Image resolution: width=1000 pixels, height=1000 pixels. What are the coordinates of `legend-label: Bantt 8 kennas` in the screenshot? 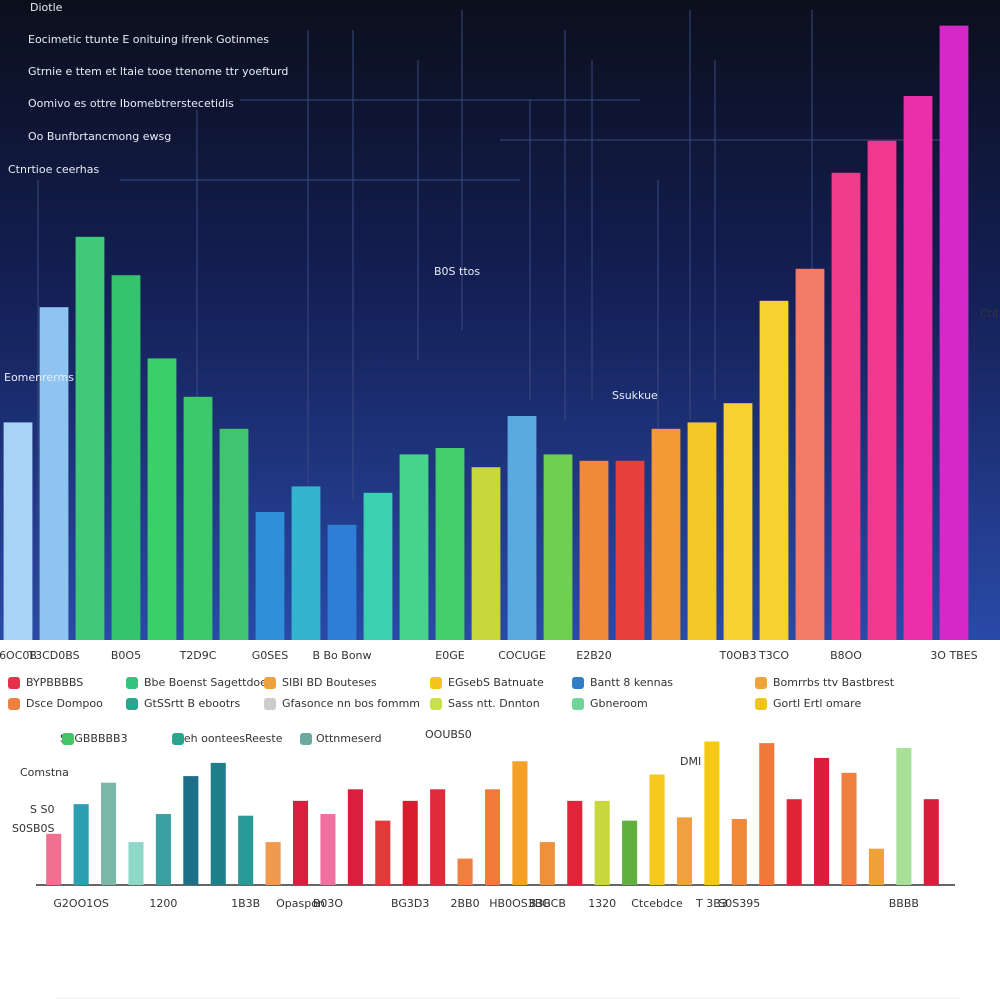 It's located at (631, 682).